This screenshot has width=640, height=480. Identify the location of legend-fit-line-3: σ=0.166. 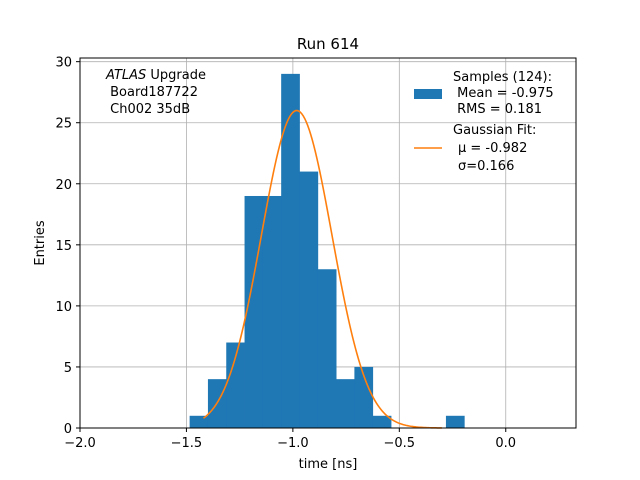
(486, 166).